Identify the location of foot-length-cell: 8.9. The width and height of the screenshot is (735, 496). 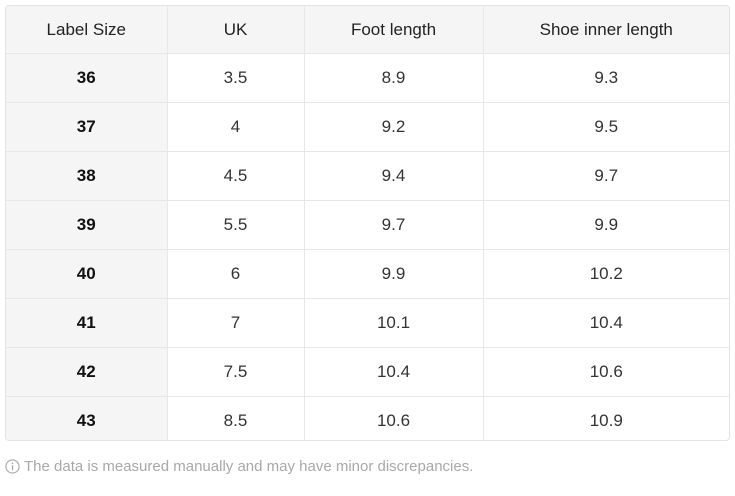
(394, 78).